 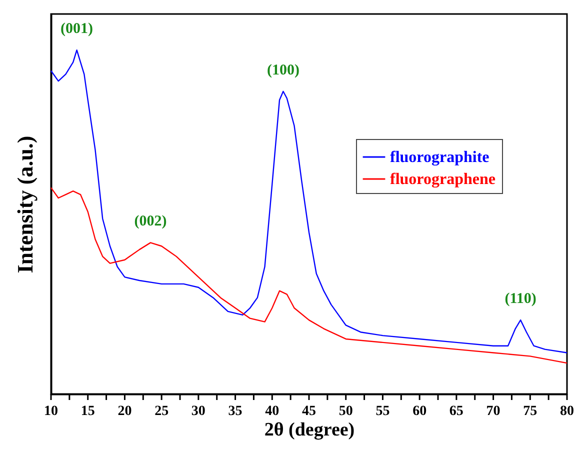 I want to click on x-axis-title: 2θ (degree), so click(x=309, y=430).